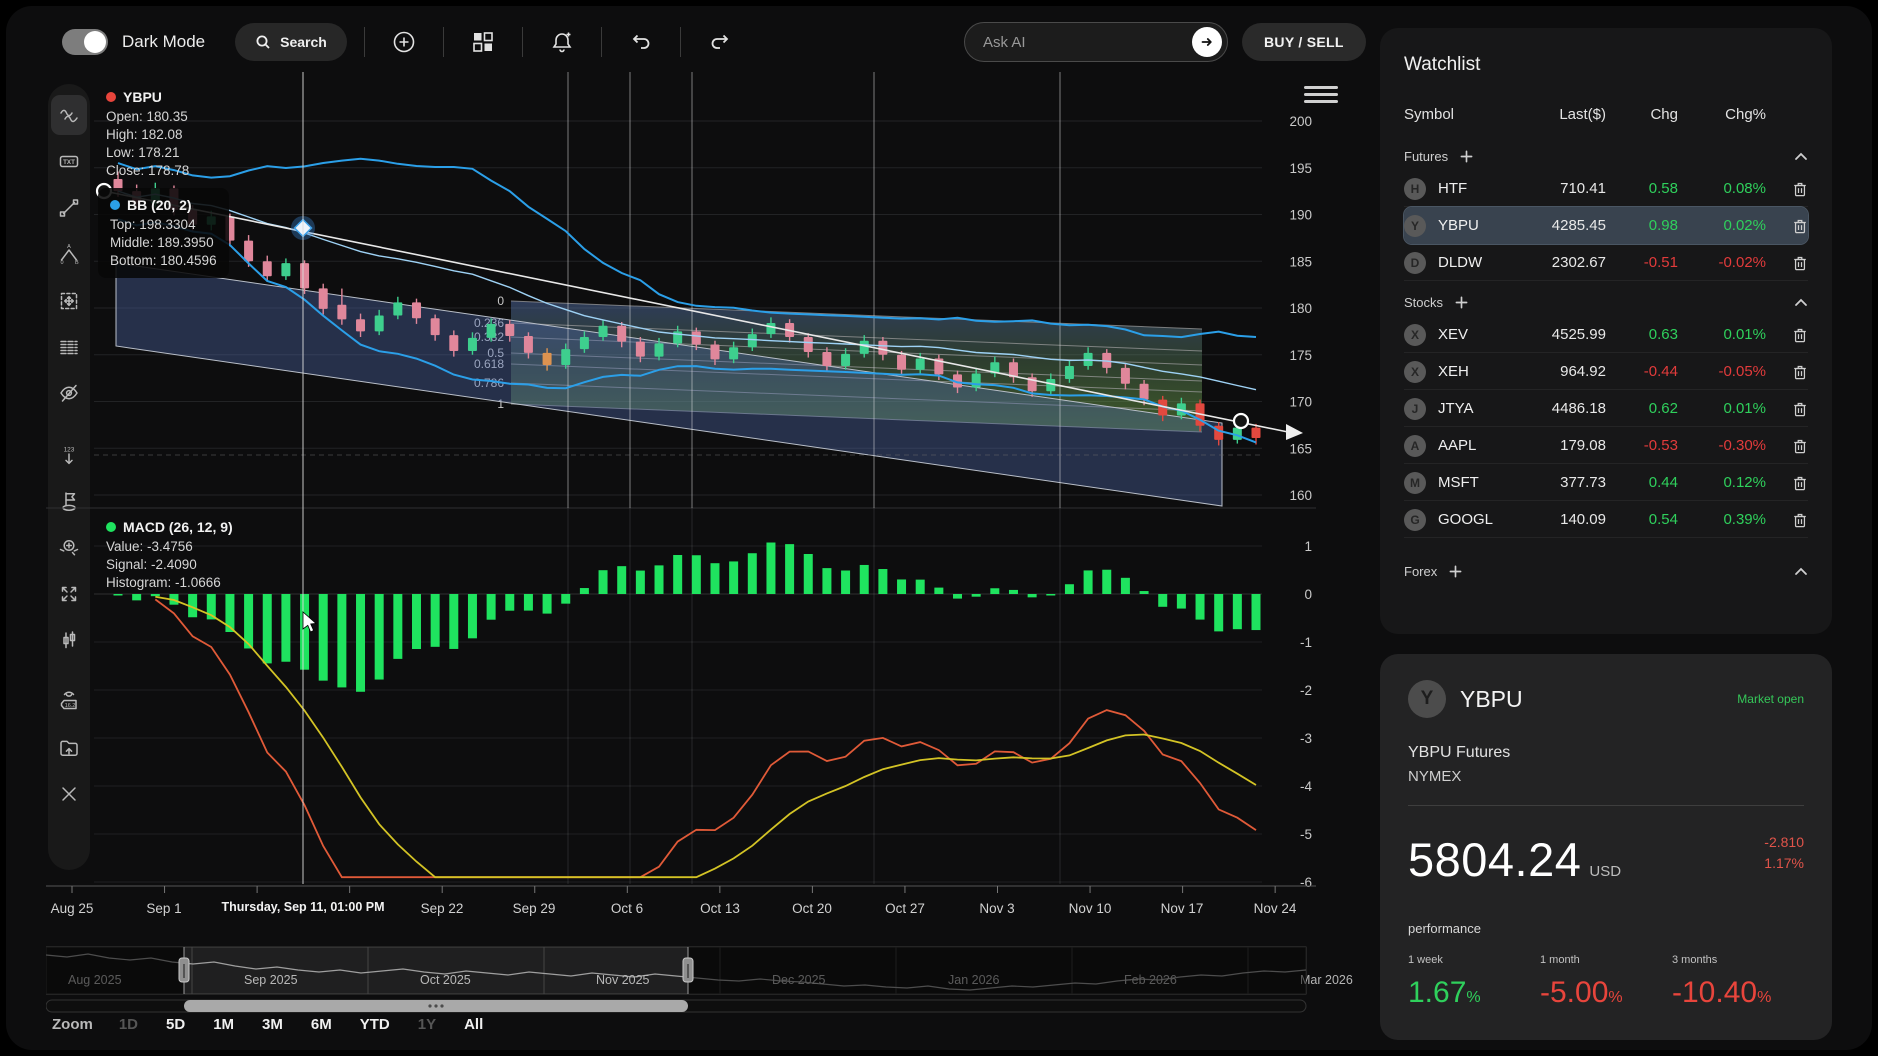  I want to click on compare-bars-tool-button, so click(69, 640).